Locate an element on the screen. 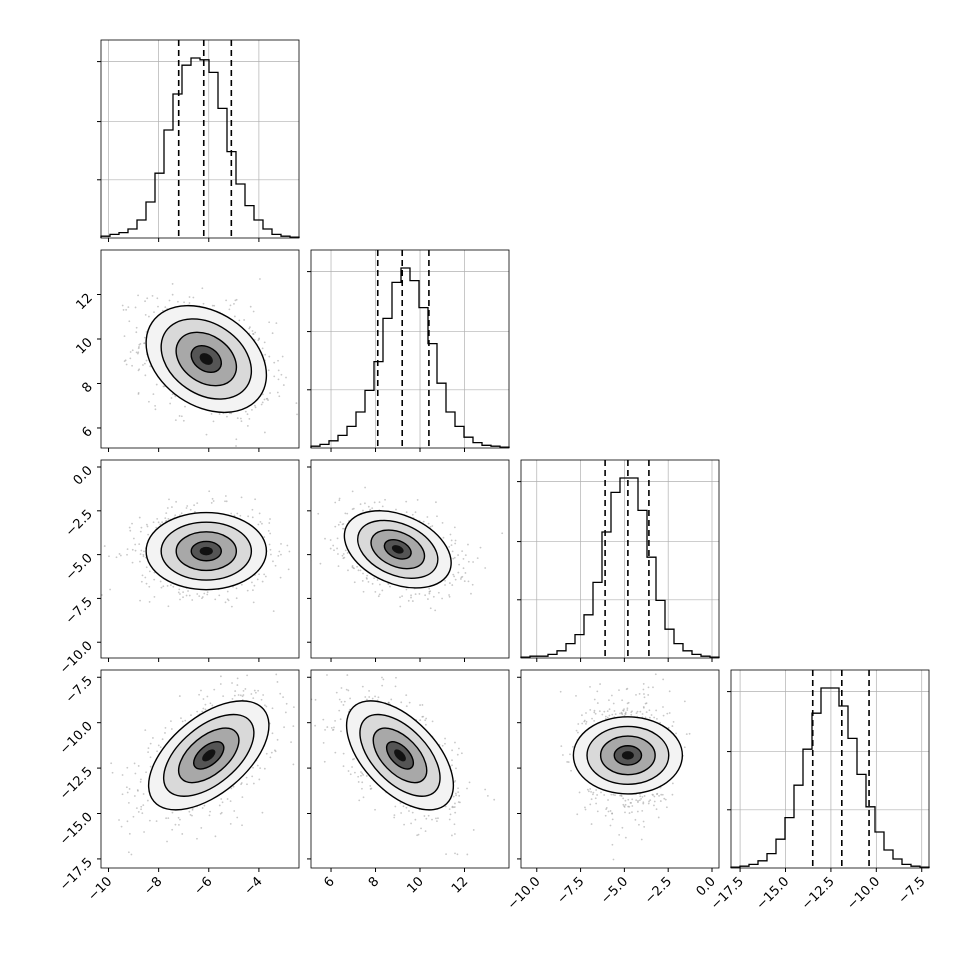 The height and width of the screenshot is (970, 970). contour-line is located at coordinates (206, 359).